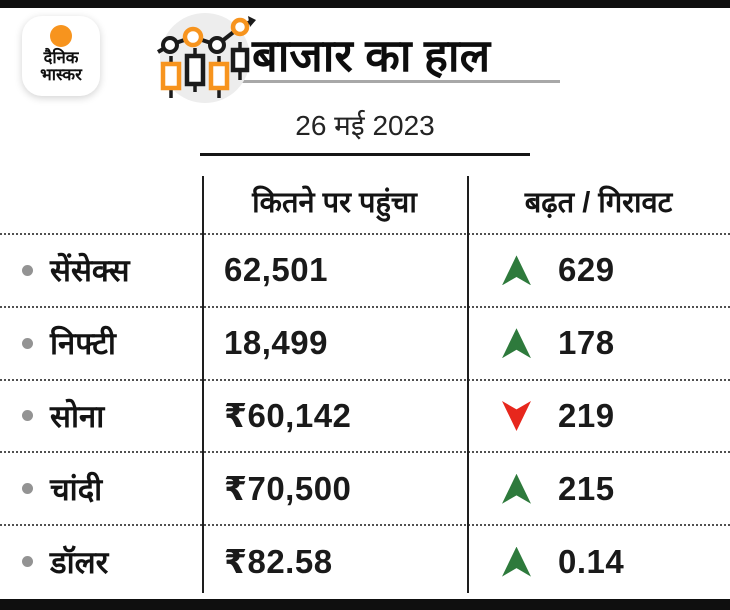 The image size is (730, 610). Describe the element at coordinates (61, 75) in the screenshot. I see `logo-text-line2: भास्कर` at that location.